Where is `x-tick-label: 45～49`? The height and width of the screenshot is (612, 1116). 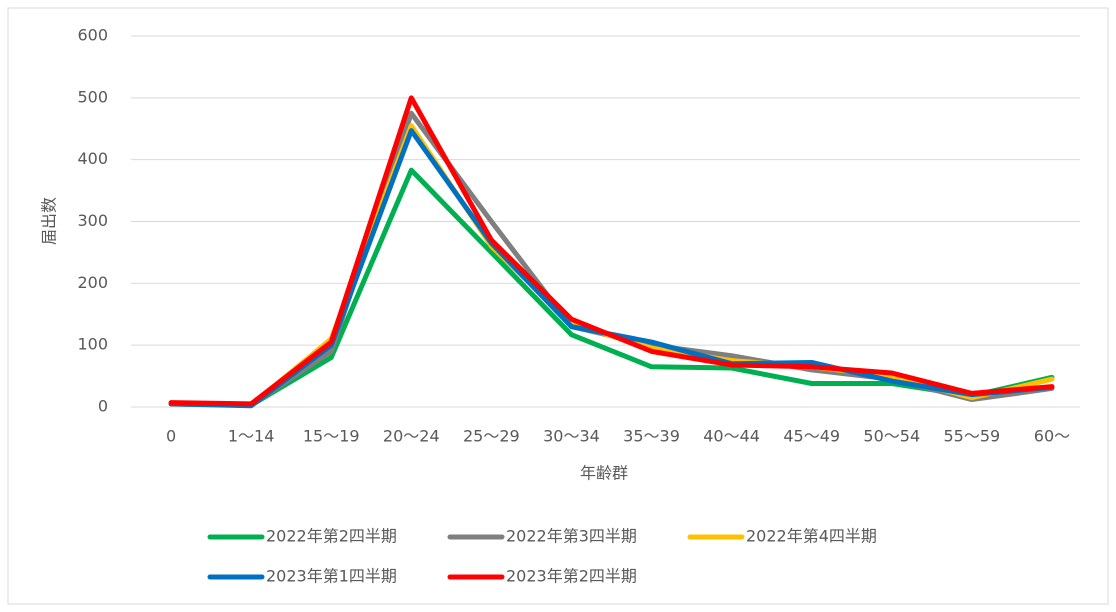 x-tick-label: 45～49 is located at coordinates (811, 436).